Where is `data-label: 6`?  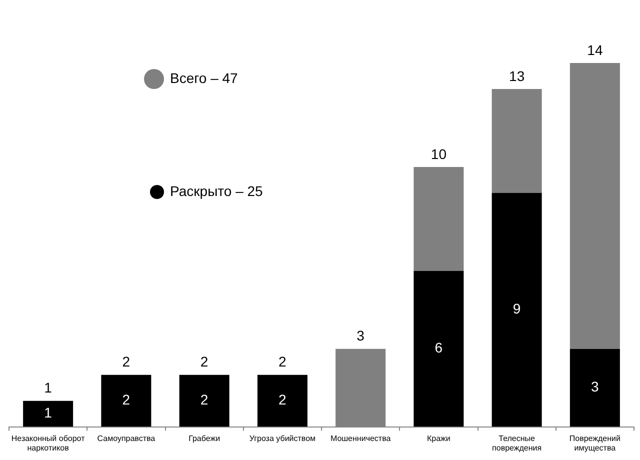
data-label: 6 is located at coordinates (438, 348).